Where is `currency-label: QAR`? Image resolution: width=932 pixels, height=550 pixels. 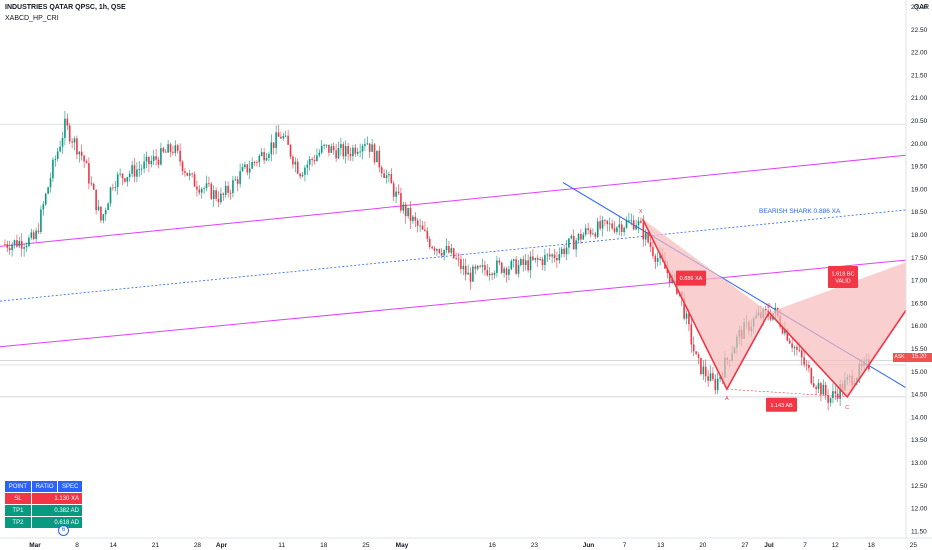
currency-label: QAR is located at coordinates (921, 7).